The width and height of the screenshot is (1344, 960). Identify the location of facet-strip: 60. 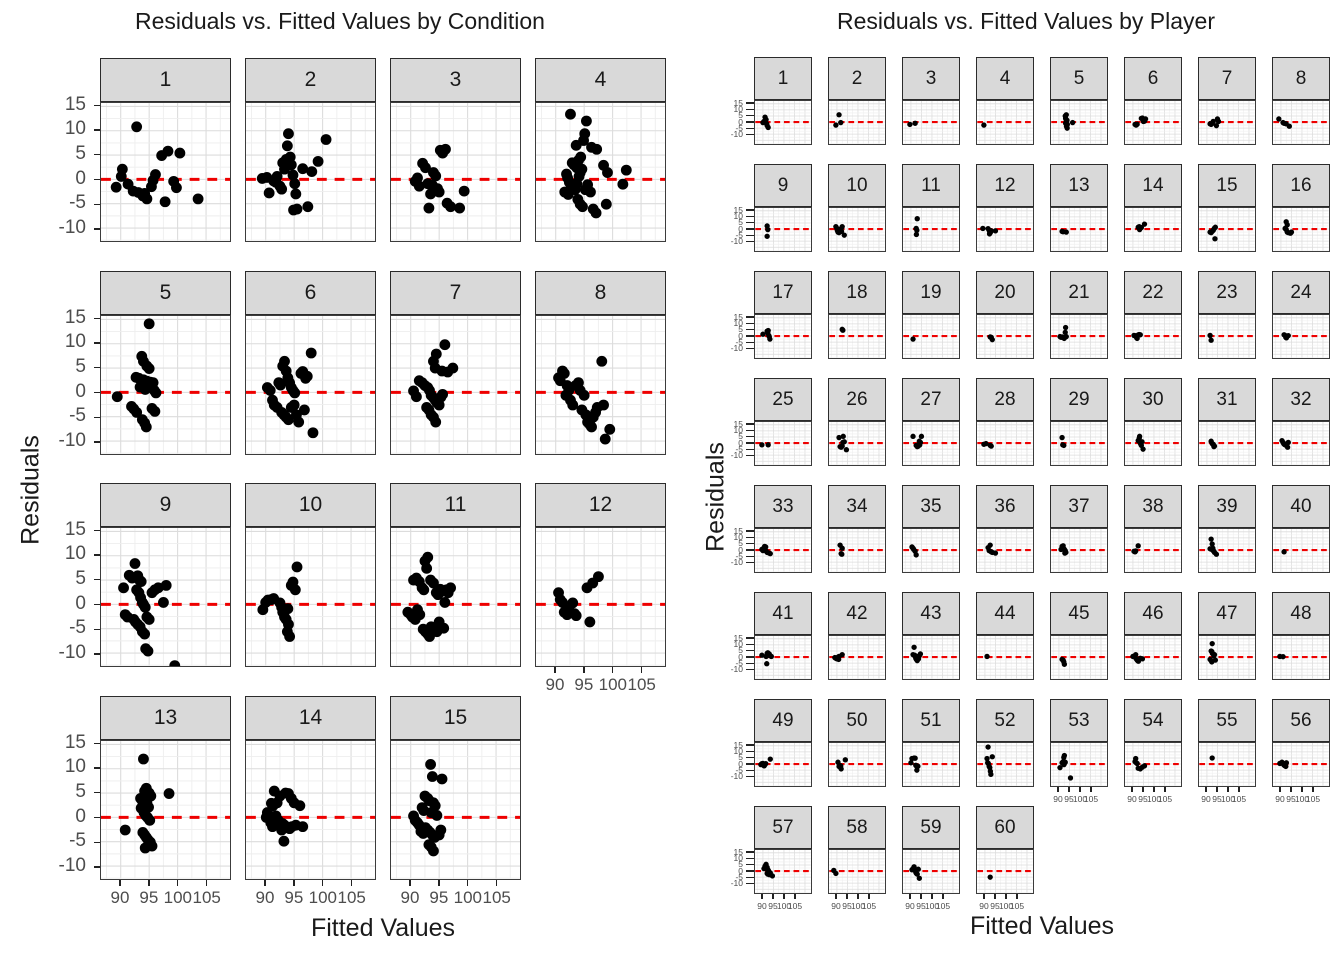
(1005, 827).